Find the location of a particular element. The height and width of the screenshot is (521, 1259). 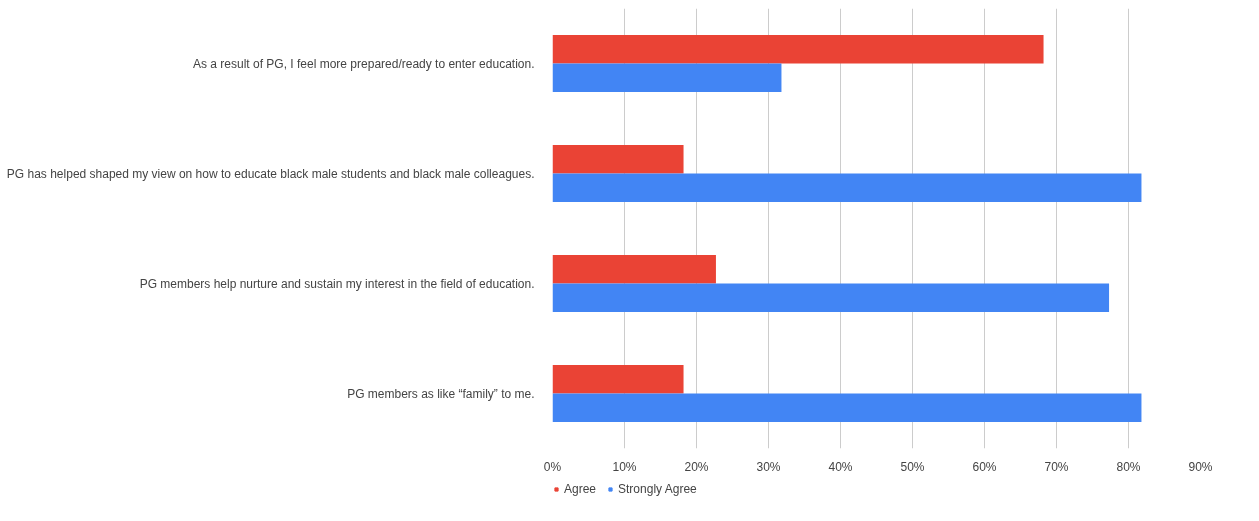

legend-label: Strongly Agree is located at coordinates (657, 489).